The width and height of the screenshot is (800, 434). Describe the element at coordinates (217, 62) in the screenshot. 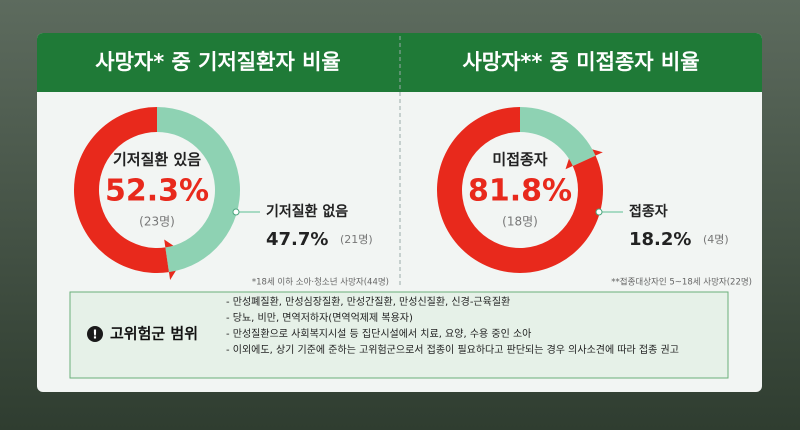

I see `chart-title: 사망자* 중 기저질환자 비율` at that location.